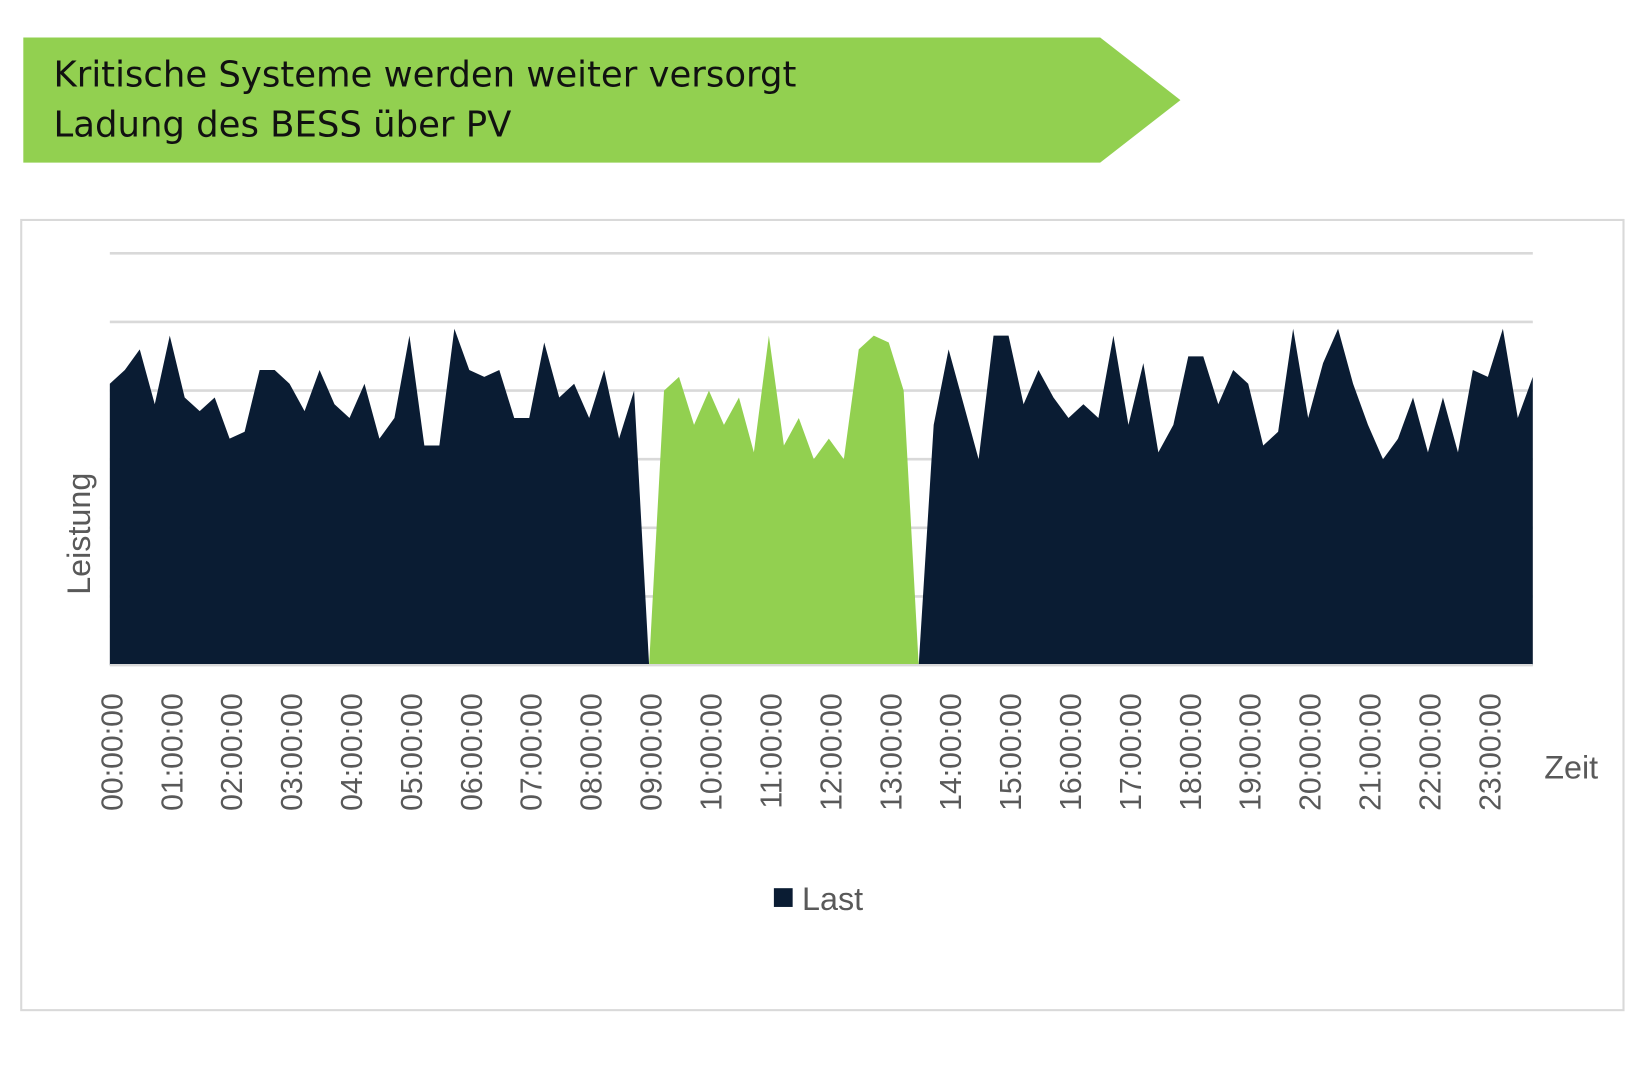 The width and height of the screenshot is (1627, 1080). What do you see at coordinates (79, 534) in the screenshot?
I see `y-axis-label: Leistung` at bounding box center [79, 534].